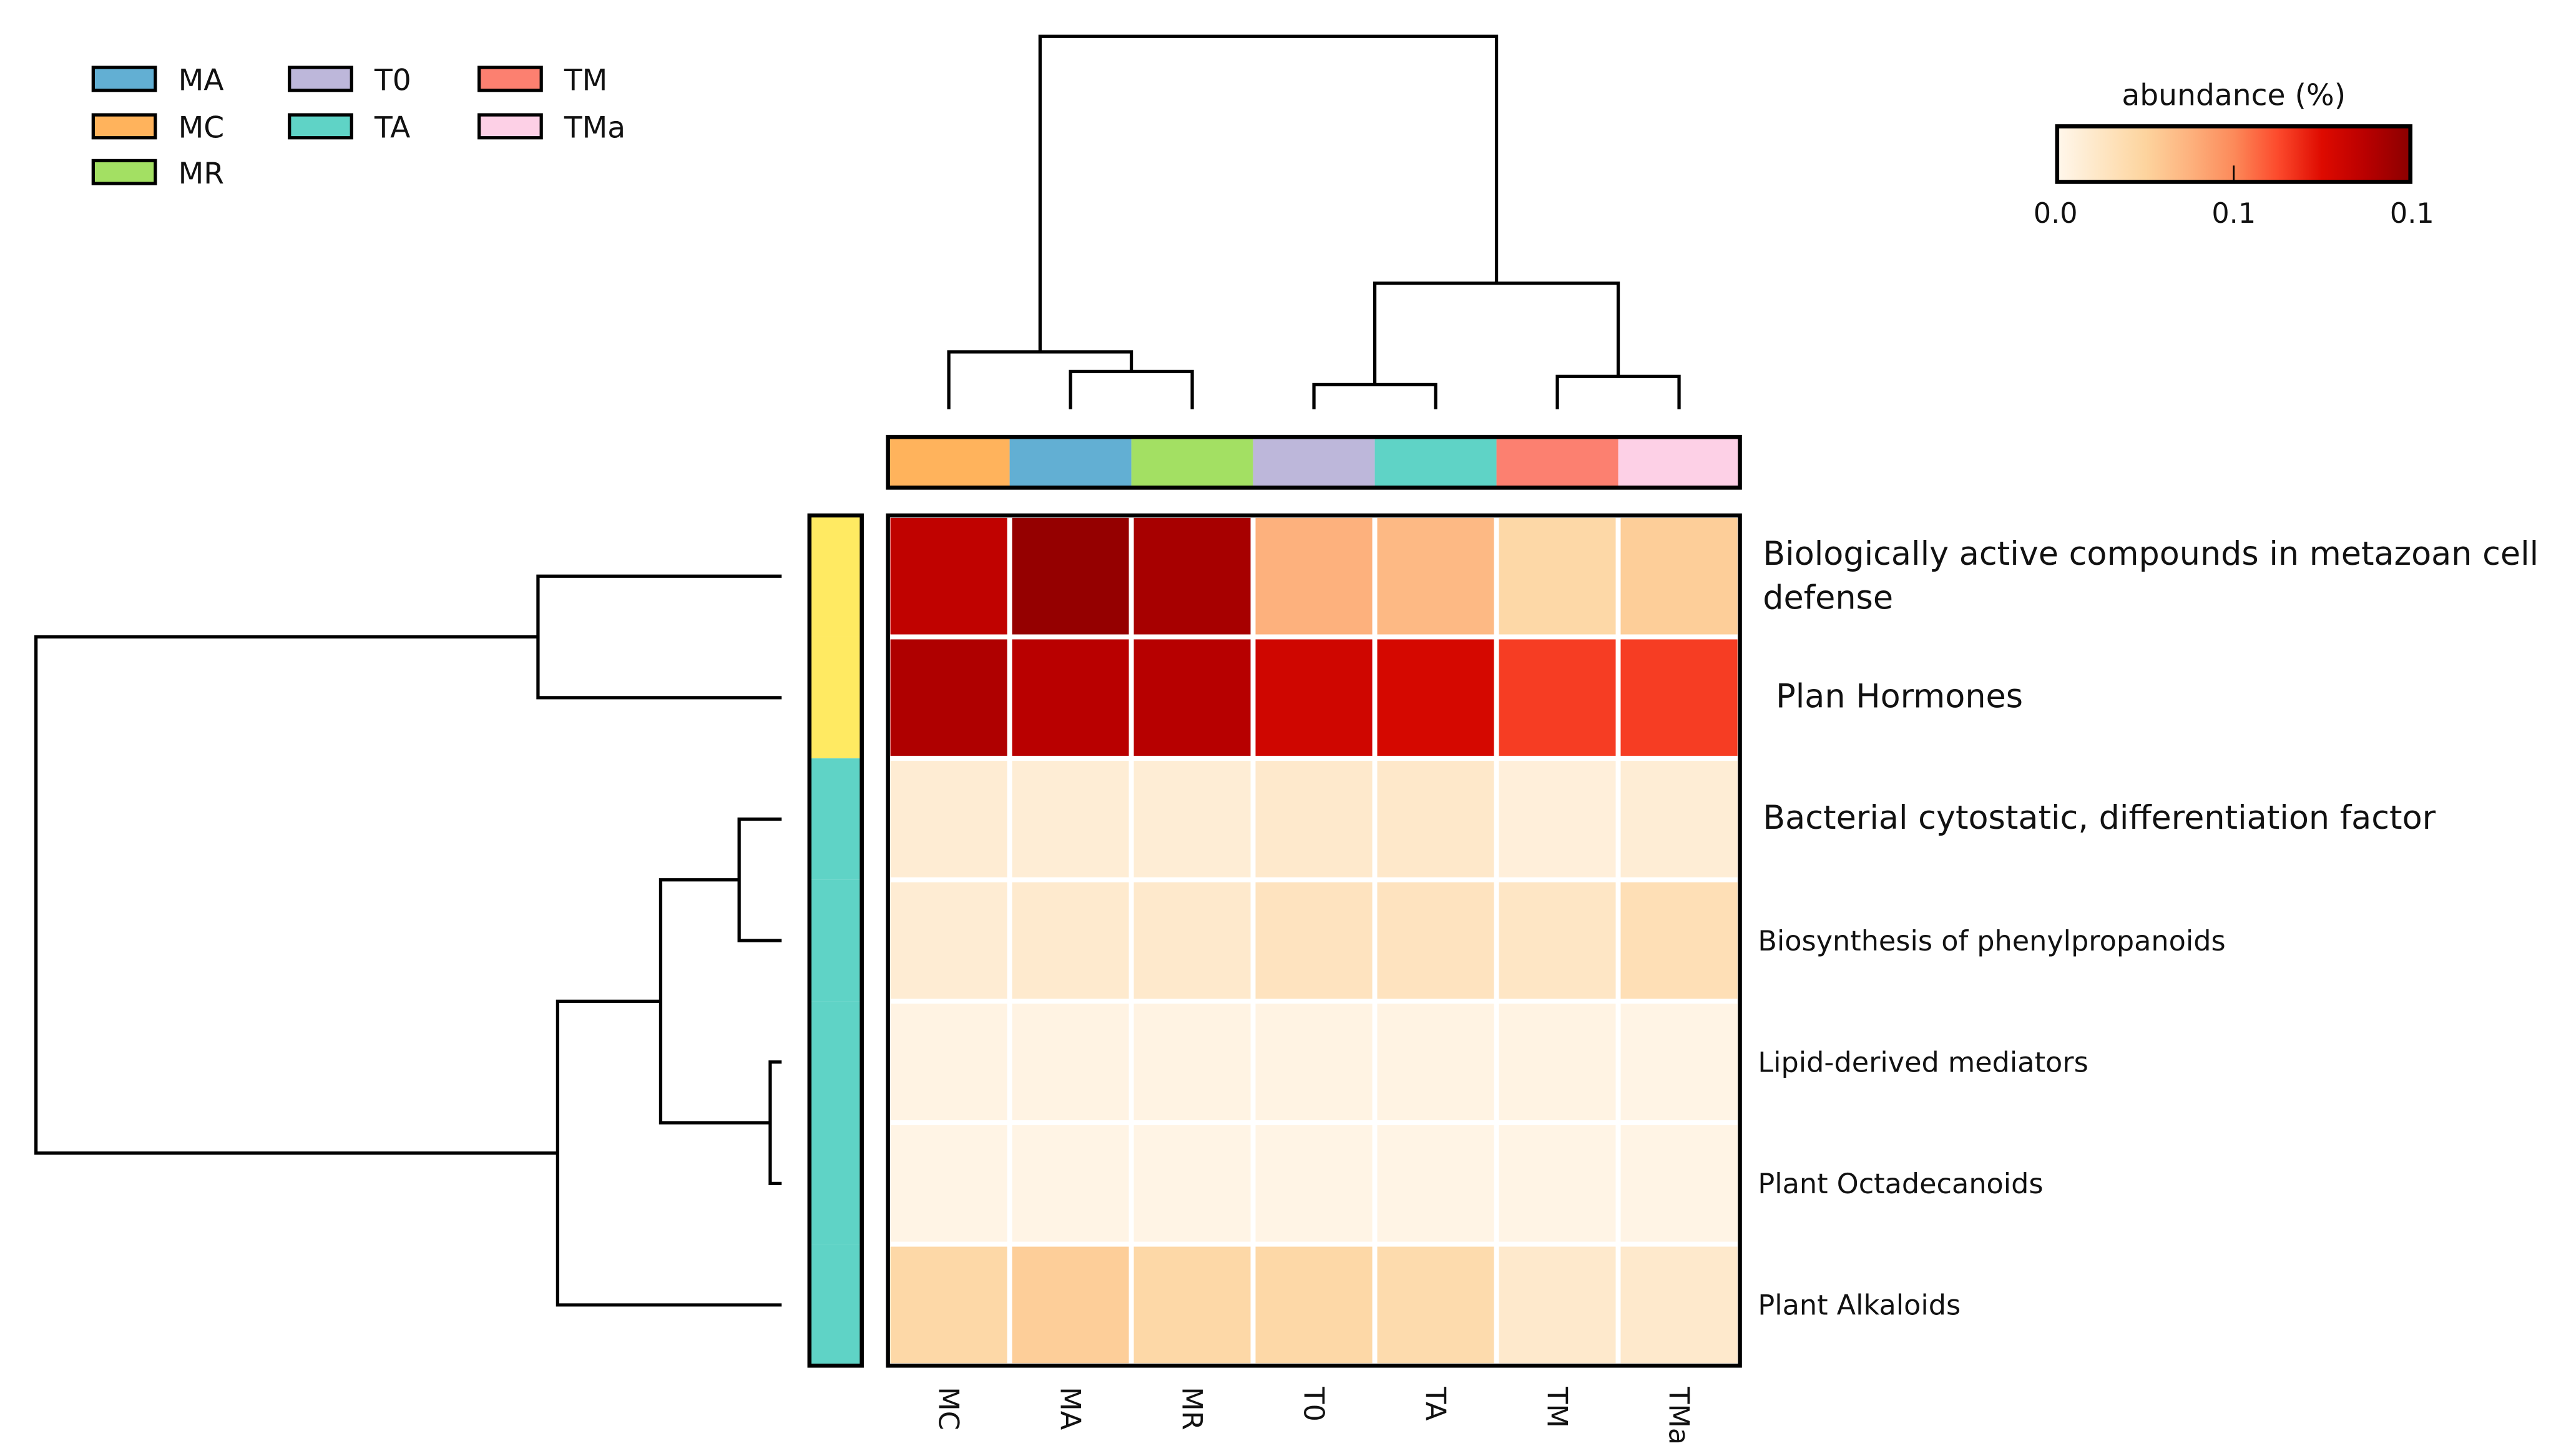 The image size is (2551, 1456). Describe the element at coordinates (1901, 1184) in the screenshot. I see `row-label: Plant Octadecanoids` at that location.